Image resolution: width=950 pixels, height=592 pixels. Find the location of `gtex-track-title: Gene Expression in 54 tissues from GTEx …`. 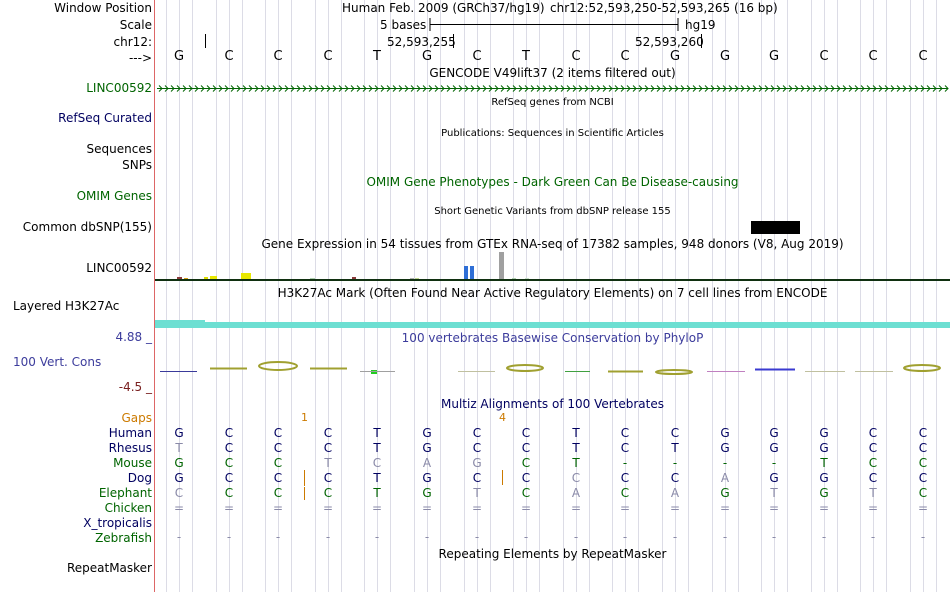

gtex-track-title: Gene Expression in 54 tissues from GTEx … is located at coordinates (552, 244).